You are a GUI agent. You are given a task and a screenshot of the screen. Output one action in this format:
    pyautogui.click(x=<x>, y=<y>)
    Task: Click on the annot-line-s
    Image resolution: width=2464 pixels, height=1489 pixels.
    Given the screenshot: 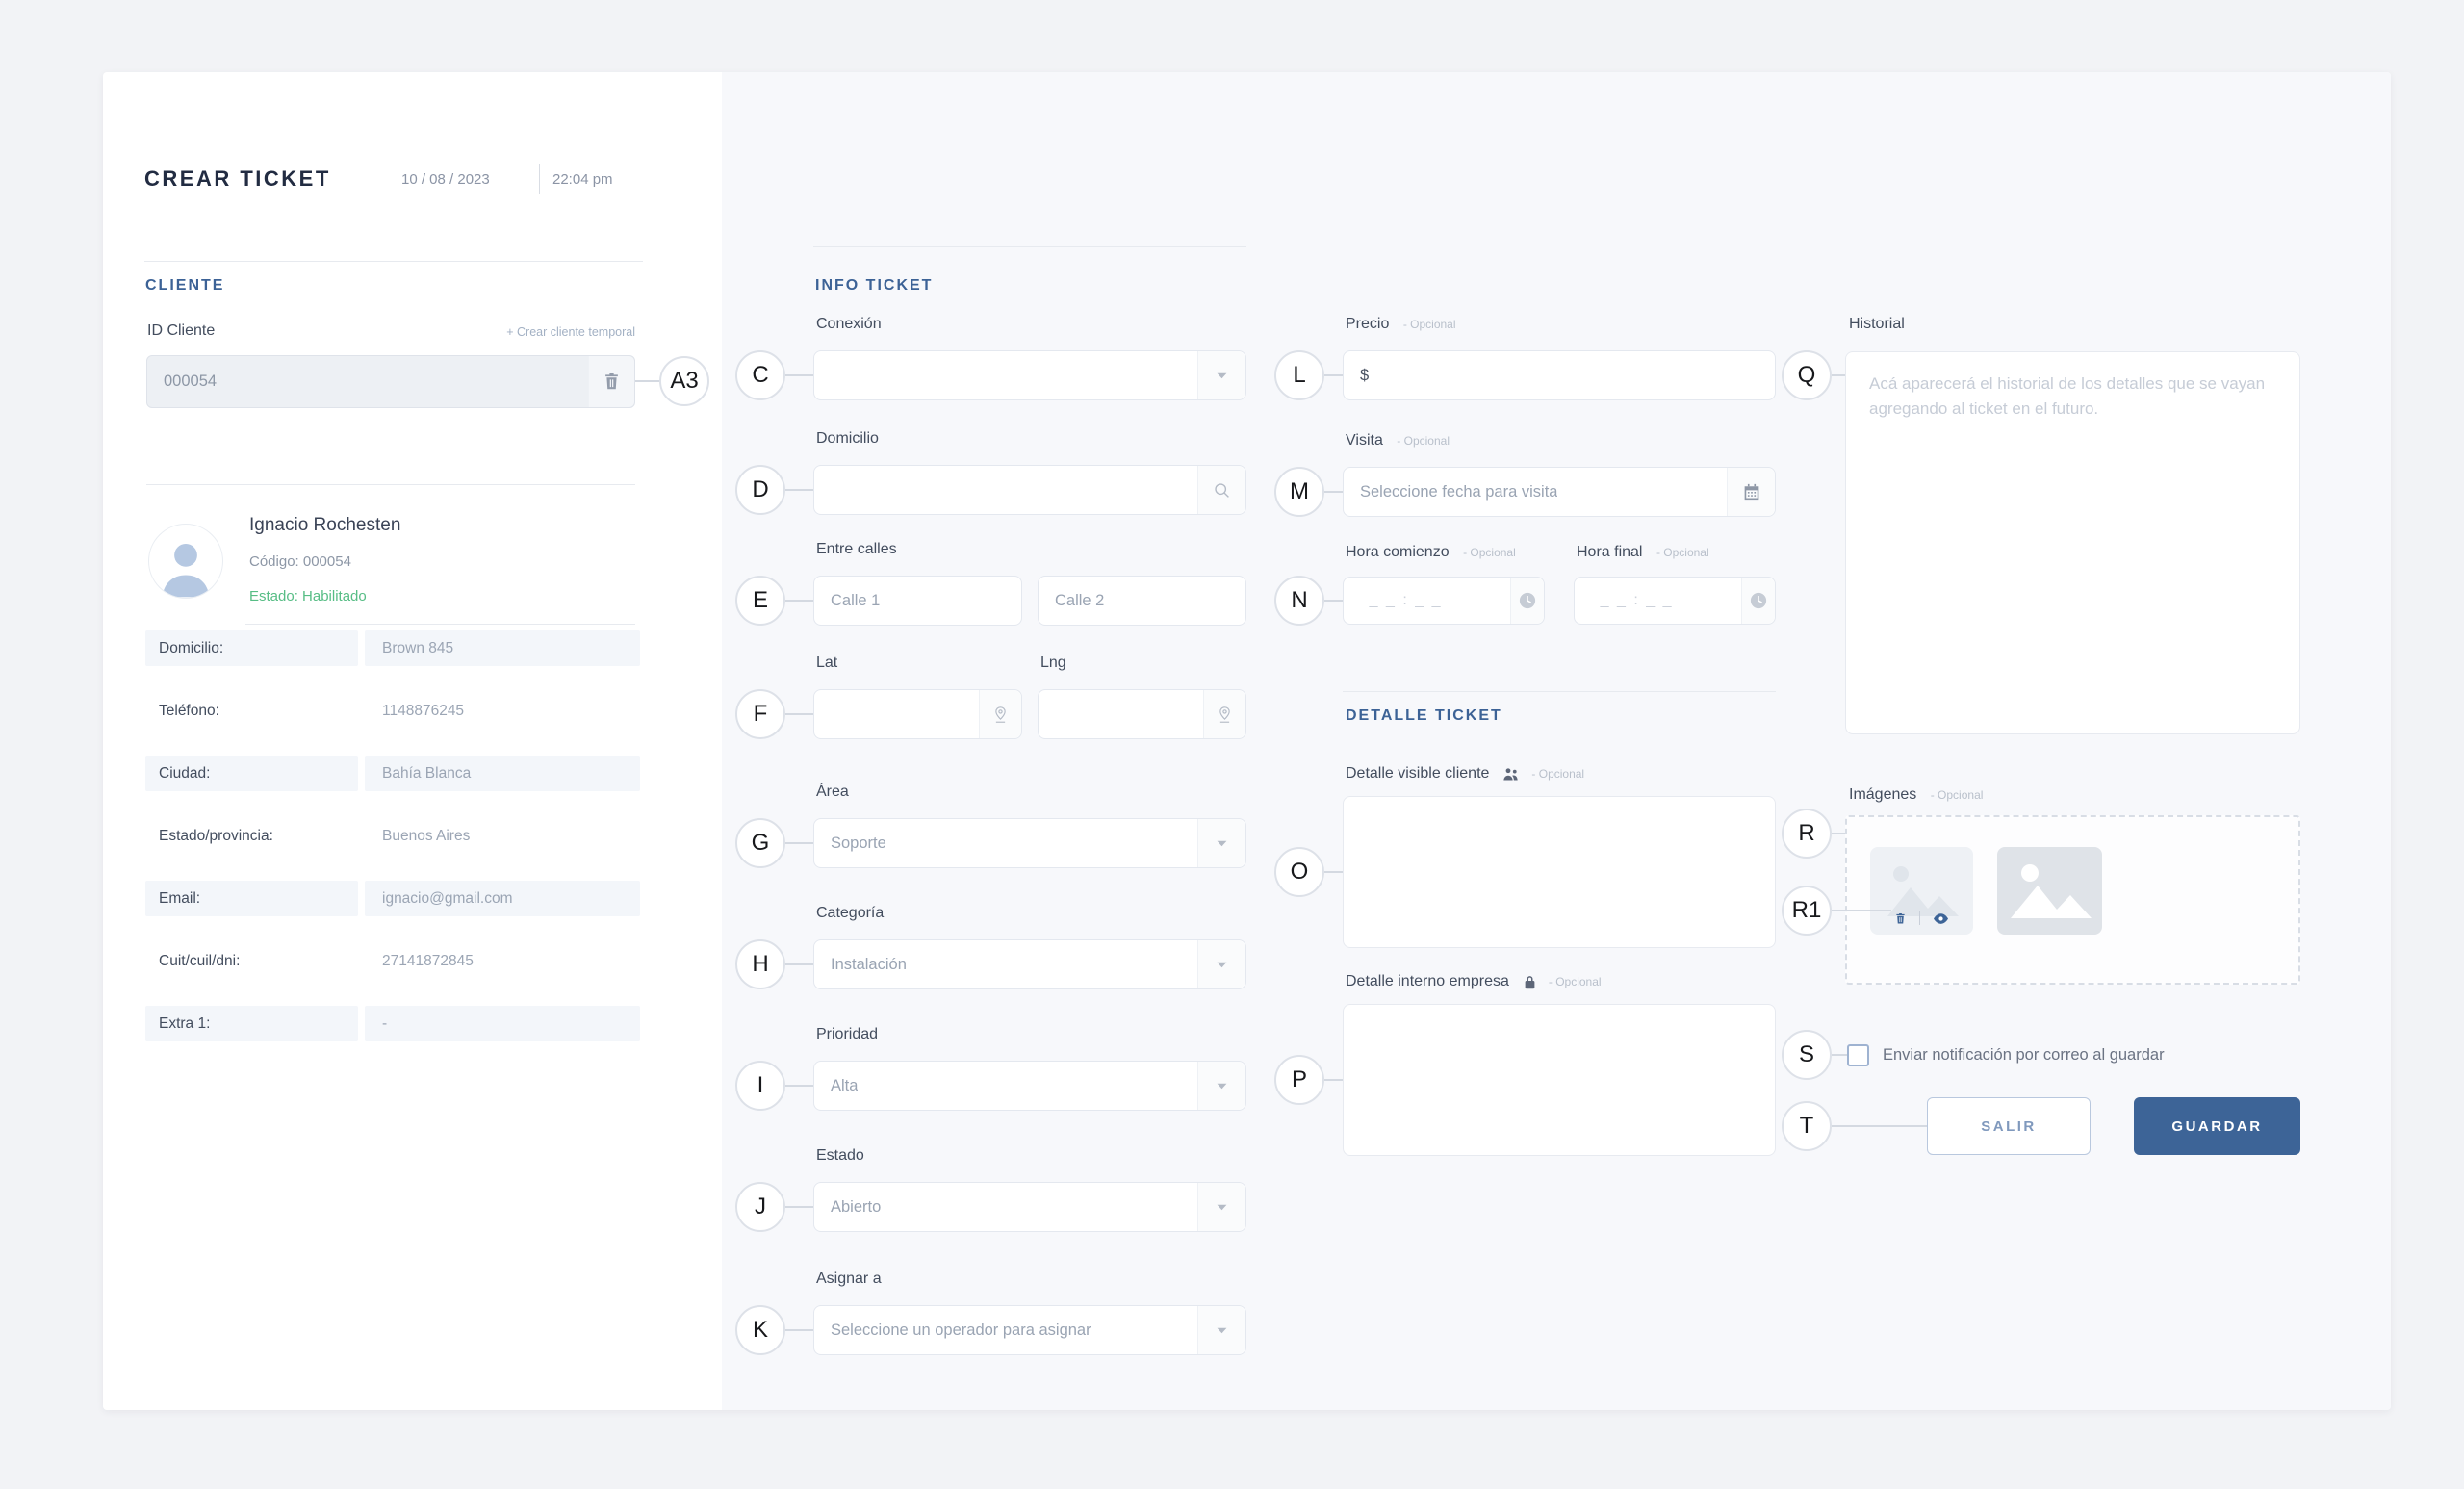 What is the action you would take?
    pyautogui.click(x=1839, y=1055)
    